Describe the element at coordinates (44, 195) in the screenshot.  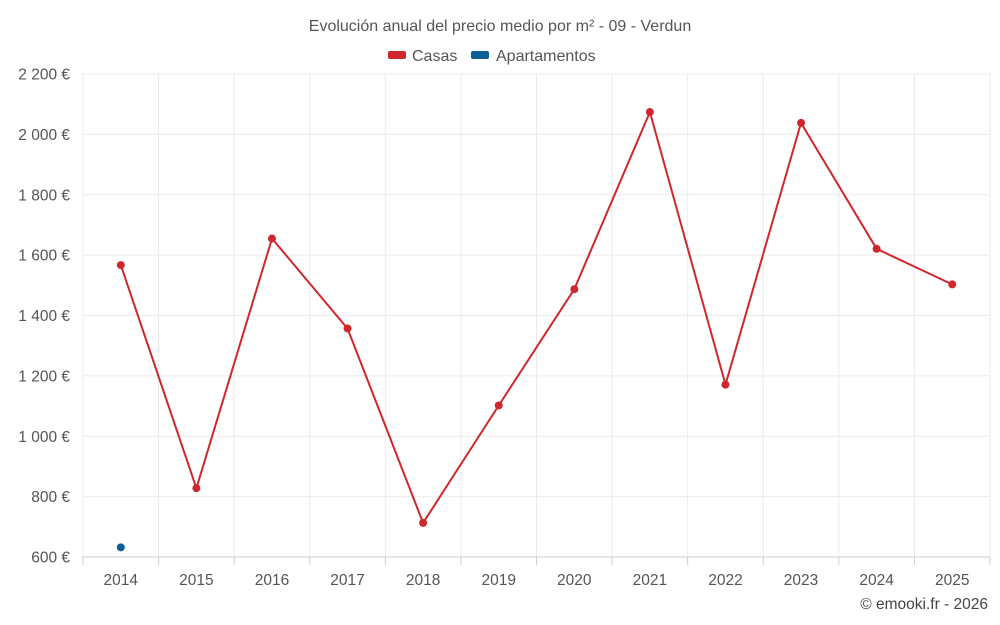
I see `y-tick-label: 1 800 €` at that location.